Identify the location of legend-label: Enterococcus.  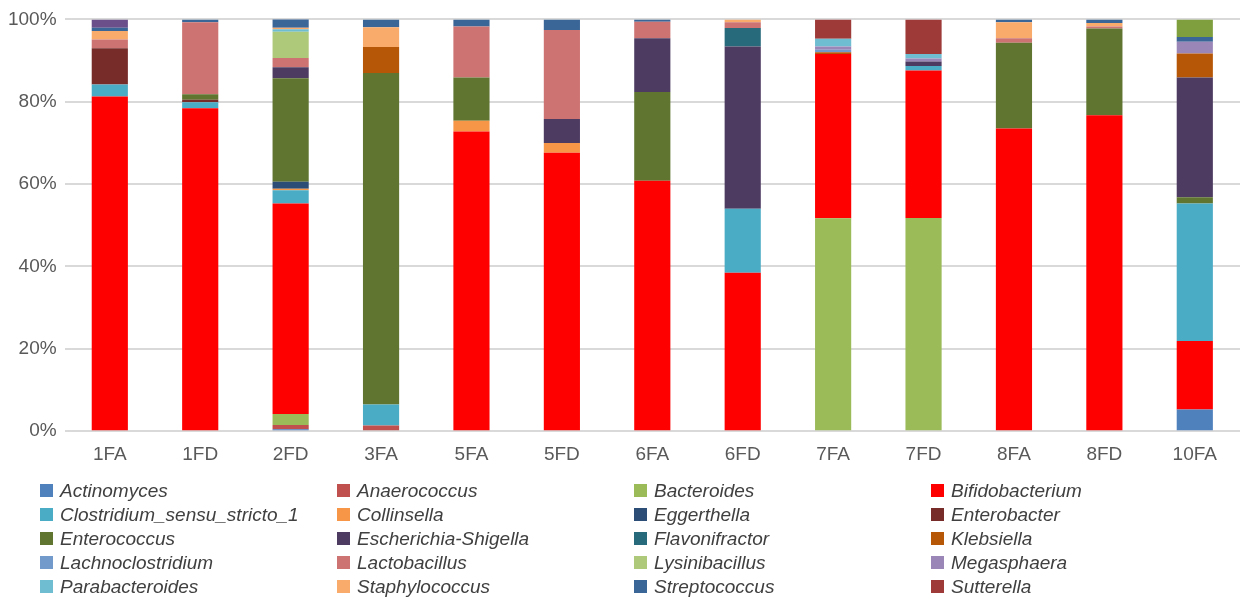
(118, 538).